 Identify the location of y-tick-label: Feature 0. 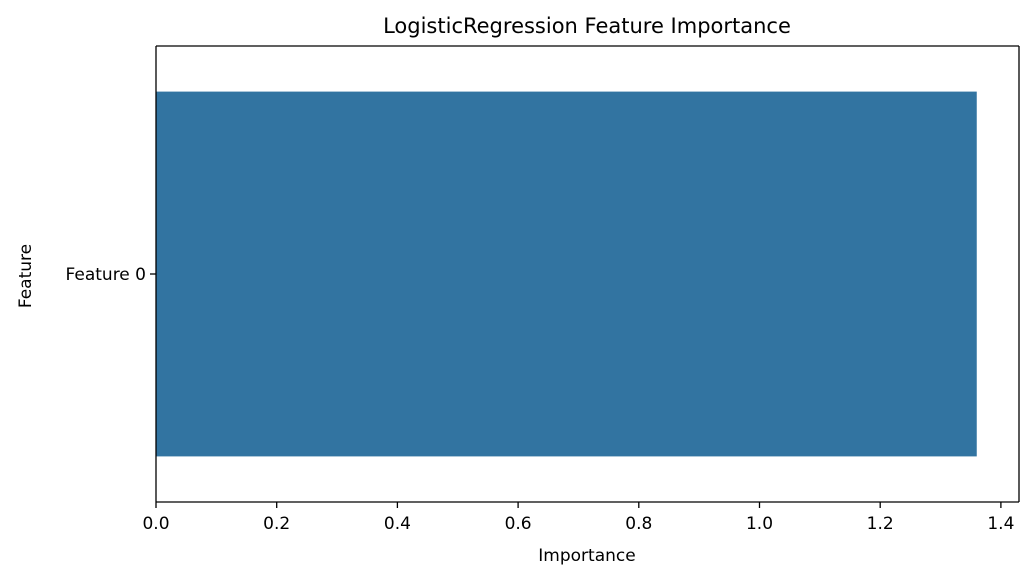
(106, 275).